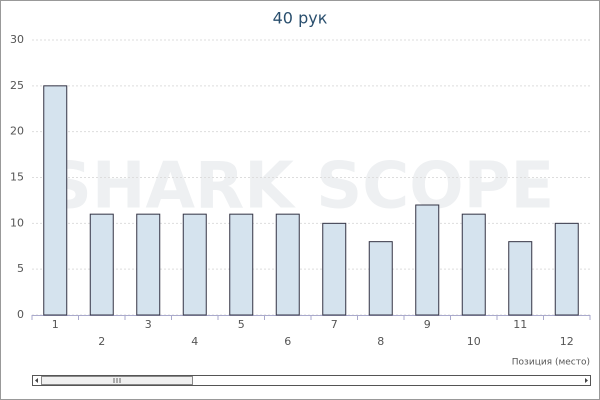 This screenshot has width=600, height=400. What do you see at coordinates (380, 341) in the screenshot?
I see `x-tick-label: 8` at bounding box center [380, 341].